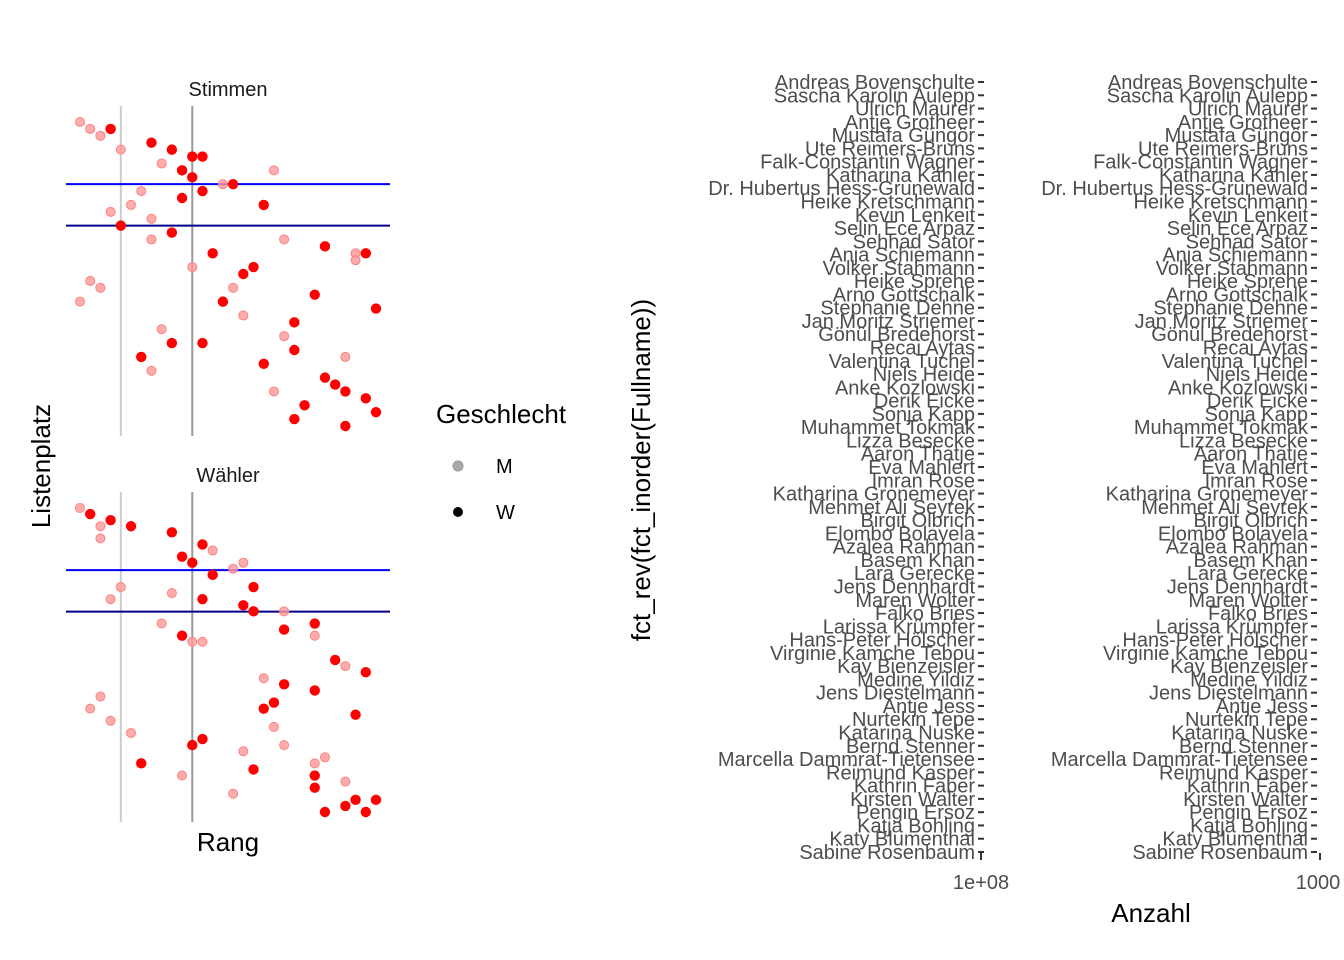 Image resolution: width=1344 pixels, height=960 pixels. I want to click on name-label: Jan Moritz Striemer, so click(889, 322).